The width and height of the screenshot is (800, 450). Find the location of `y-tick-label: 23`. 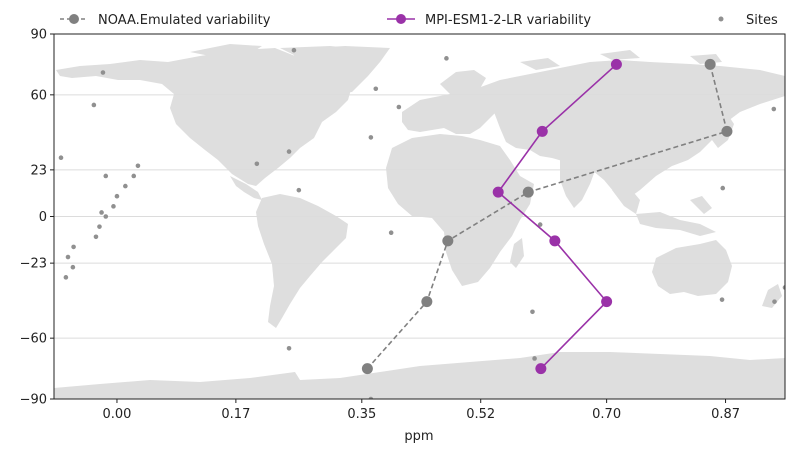

y-tick-label: 23 is located at coordinates (38, 170).